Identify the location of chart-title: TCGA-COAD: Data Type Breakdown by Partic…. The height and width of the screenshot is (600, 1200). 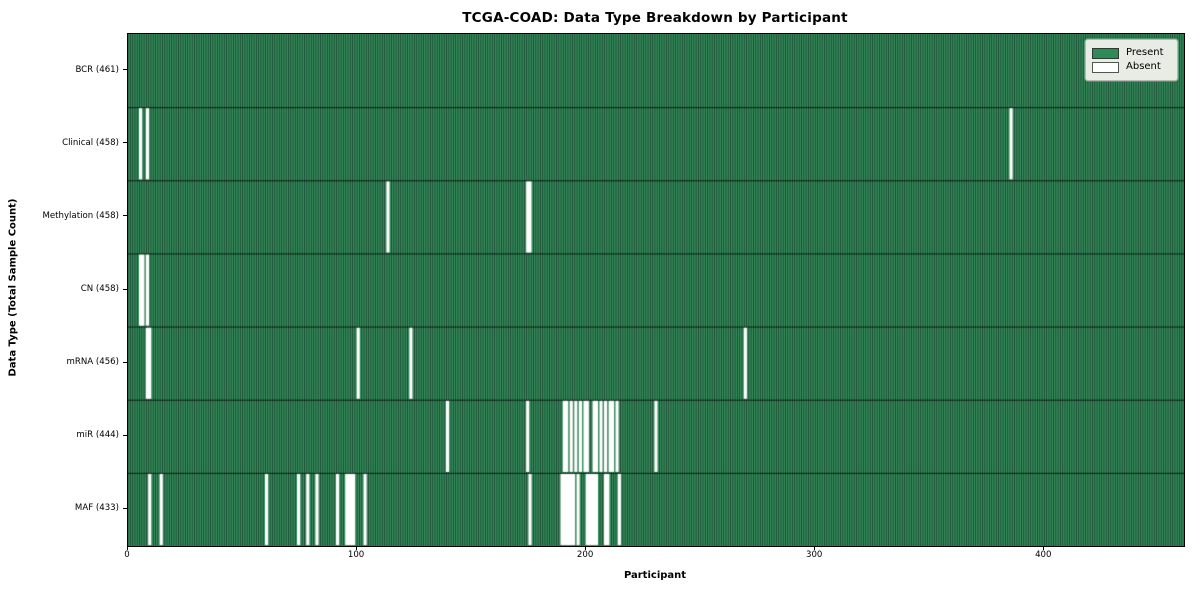
(655, 18).